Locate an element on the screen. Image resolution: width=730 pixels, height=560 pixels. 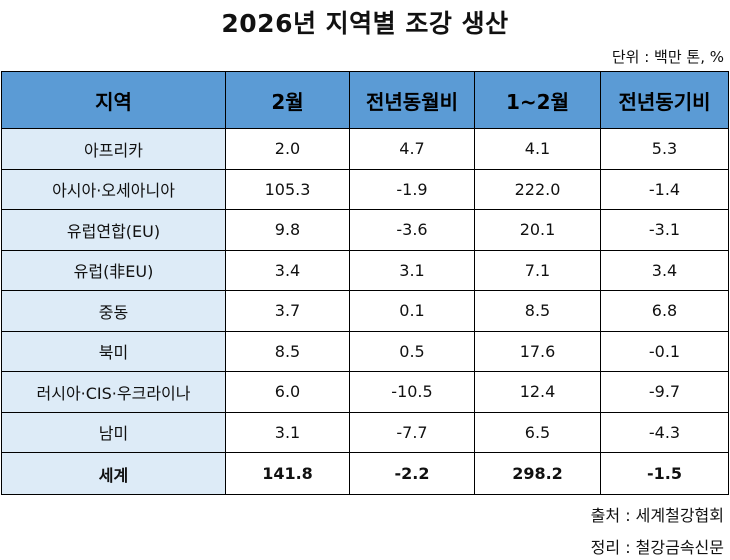
header-row: 지역 2월 전년동월비 1~2월 전년동기비 is located at coordinates (365, 100).